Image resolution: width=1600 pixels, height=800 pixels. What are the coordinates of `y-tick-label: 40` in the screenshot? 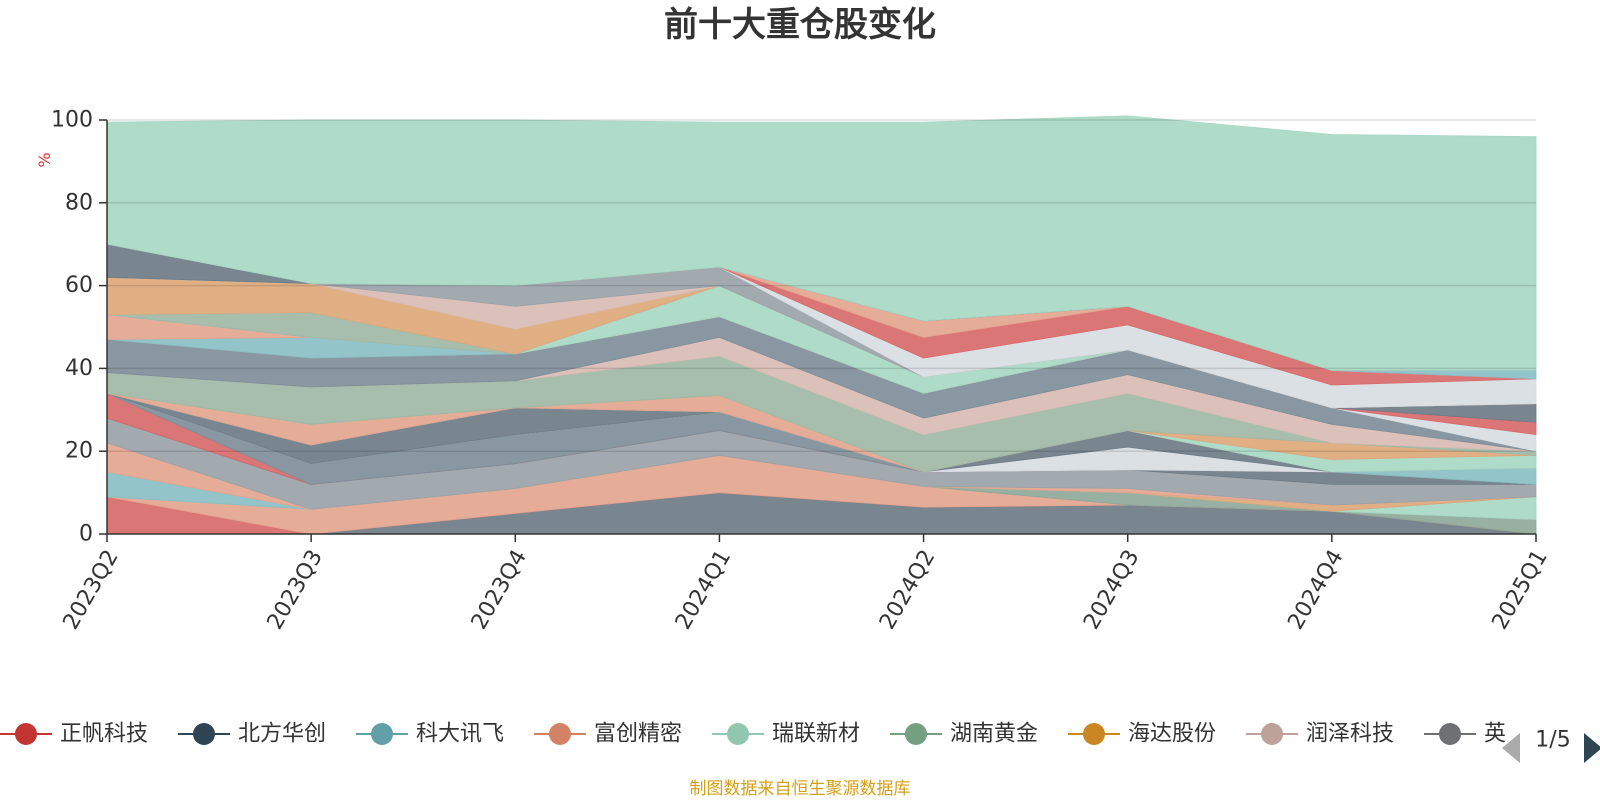 It's located at (79, 368).